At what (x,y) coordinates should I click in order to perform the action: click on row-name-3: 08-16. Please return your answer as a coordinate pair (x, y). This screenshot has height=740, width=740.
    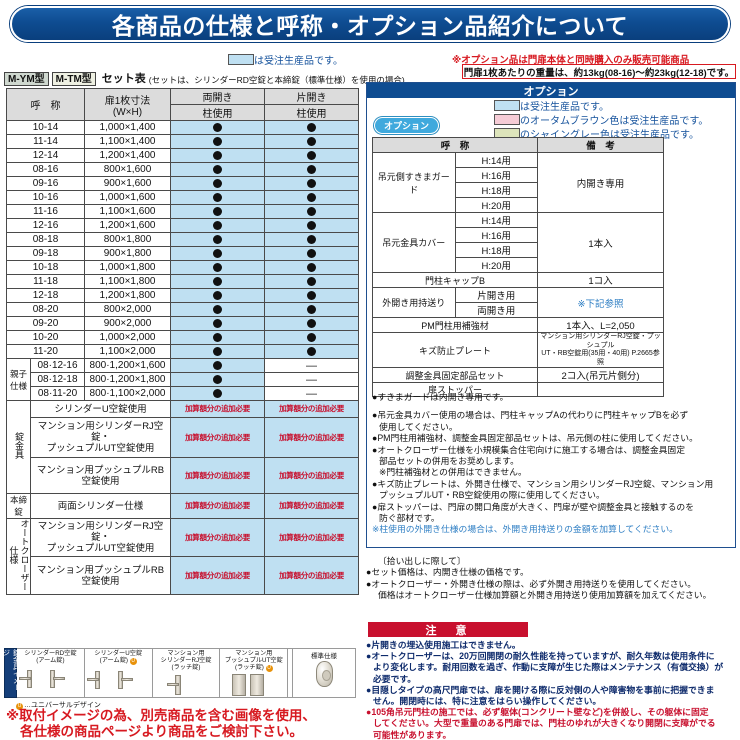
    Looking at the image, I should click on (45, 169).